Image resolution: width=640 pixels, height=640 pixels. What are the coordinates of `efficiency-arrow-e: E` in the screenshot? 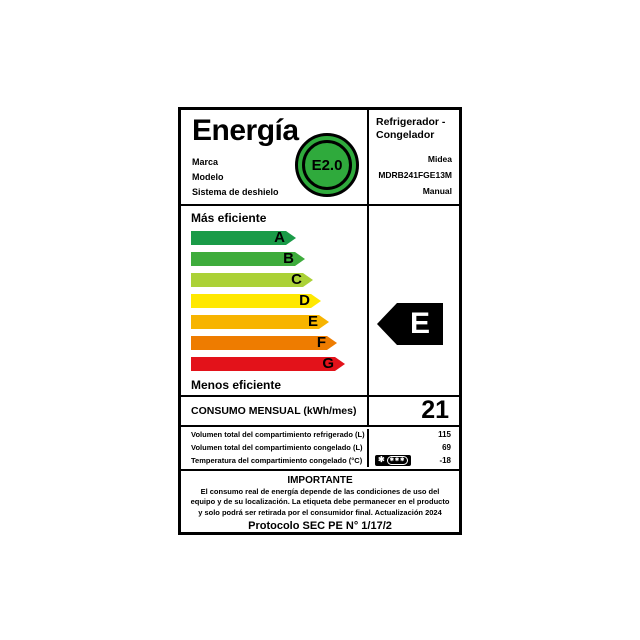 It's located at (279, 321).